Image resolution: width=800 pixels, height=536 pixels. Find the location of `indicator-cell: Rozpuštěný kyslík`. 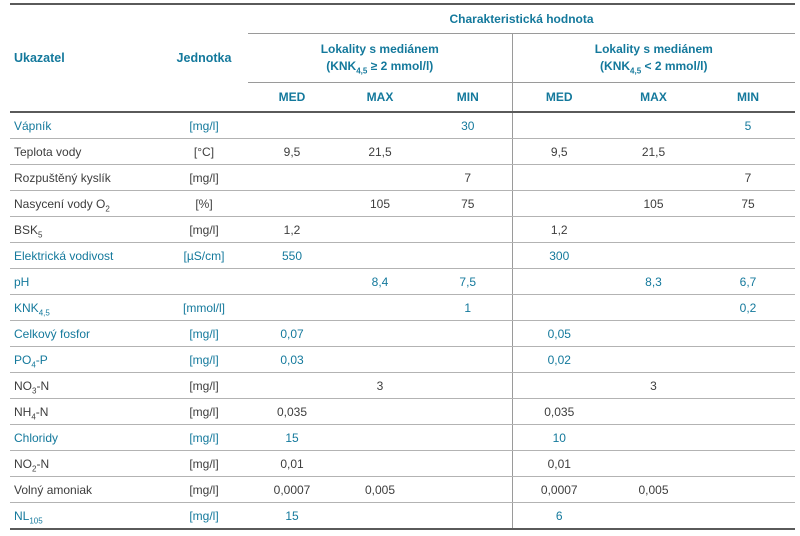

indicator-cell: Rozpuštěný kyslík is located at coordinates (85, 177).